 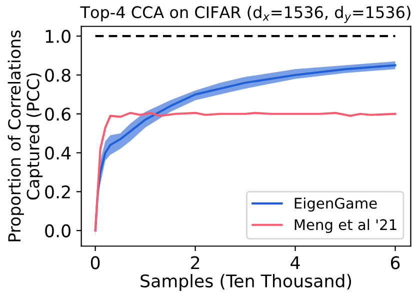 What do you see at coordinates (246, 282) in the screenshot?
I see `x-axis-title: Samples (Ten Thousand)` at bounding box center [246, 282].